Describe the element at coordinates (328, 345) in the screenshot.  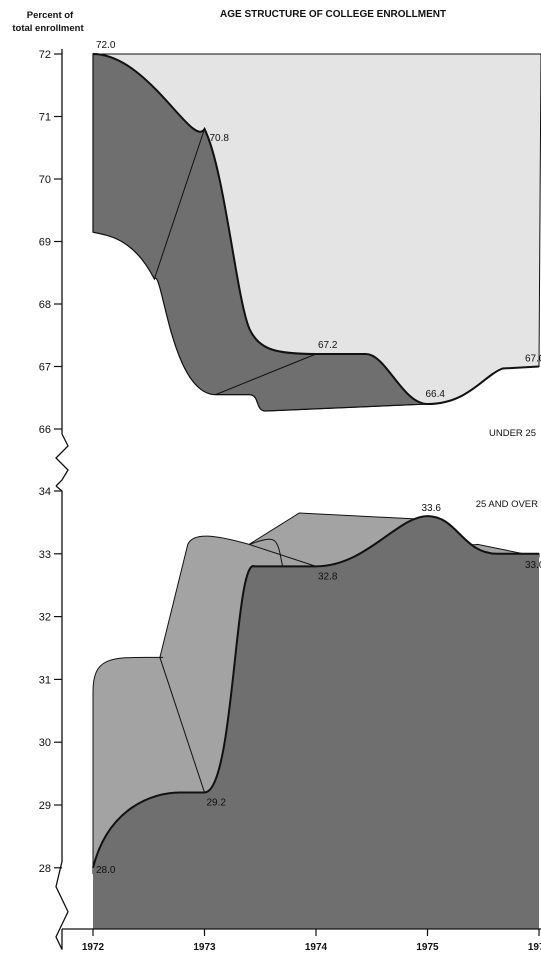
I see `under-25-data-label: 67.2` at that location.